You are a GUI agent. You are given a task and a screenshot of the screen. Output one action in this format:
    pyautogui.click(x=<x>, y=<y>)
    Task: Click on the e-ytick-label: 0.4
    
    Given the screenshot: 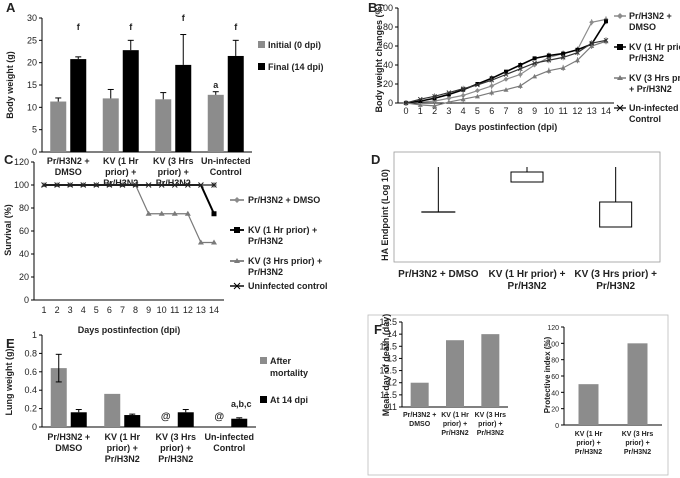 What is the action you would take?
    pyautogui.click(x=30, y=390)
    